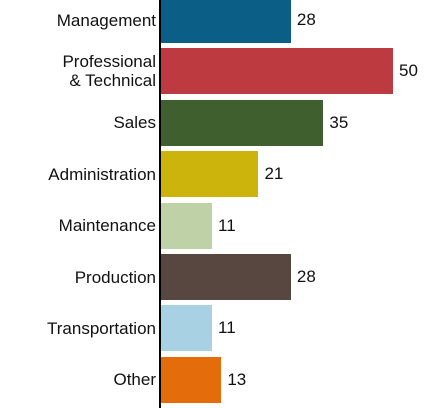  Describe the element at coordinates (109, 71) in the screenshot. I see `category-label: Professional & Technical` at that location.